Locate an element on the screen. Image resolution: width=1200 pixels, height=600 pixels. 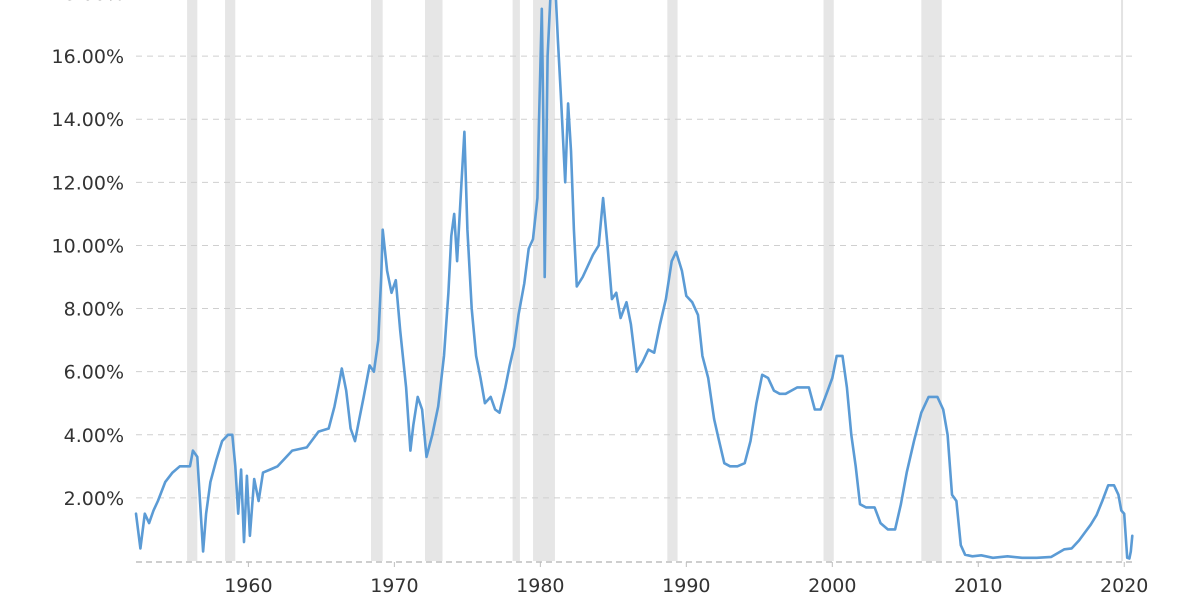
y-tick-label: 8.00% is located at coordinates (94, 310).